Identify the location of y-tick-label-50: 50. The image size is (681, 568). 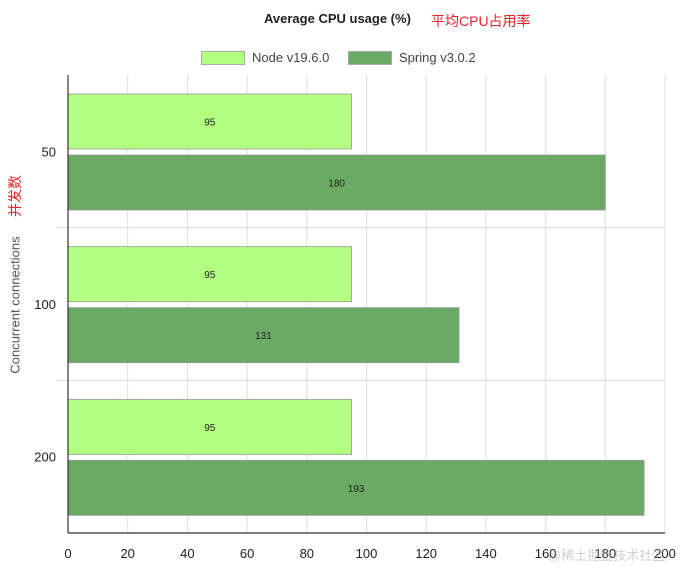
(49, 151).